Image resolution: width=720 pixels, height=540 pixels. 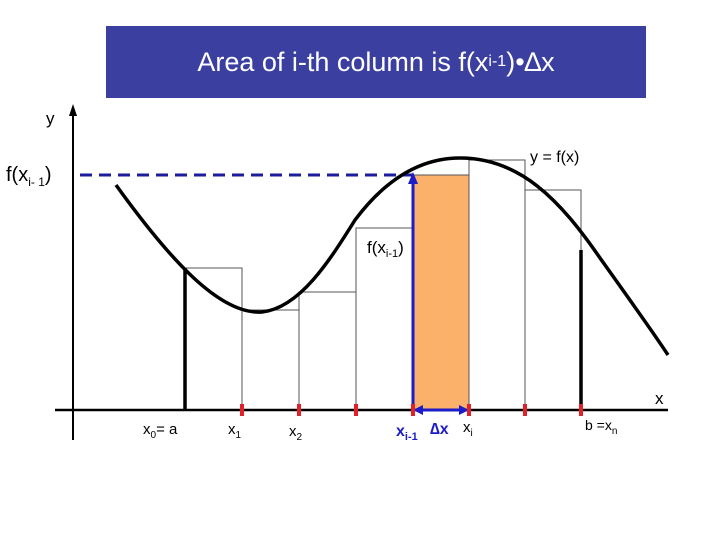 What do you see at coordinates (407, 433) in the screenshot?
I see `tick-label-xim1: xi-1` at bounding box center [407, 433].